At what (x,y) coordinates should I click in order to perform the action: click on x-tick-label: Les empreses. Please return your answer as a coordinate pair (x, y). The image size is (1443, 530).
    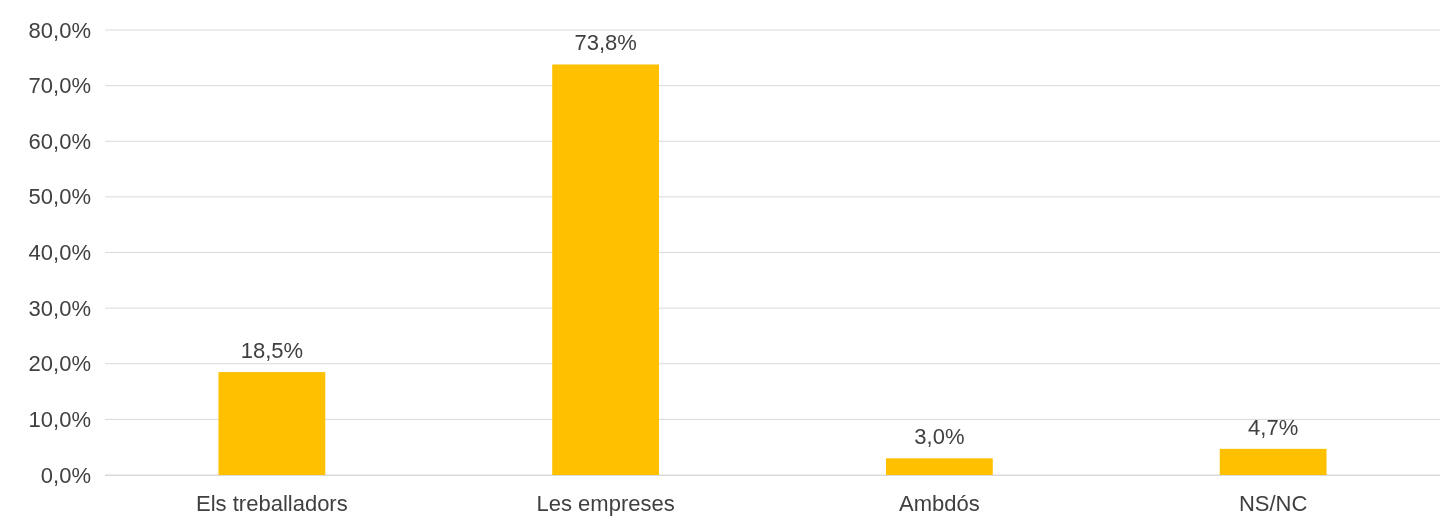
    Looking at the image, I should click on (605, 503).